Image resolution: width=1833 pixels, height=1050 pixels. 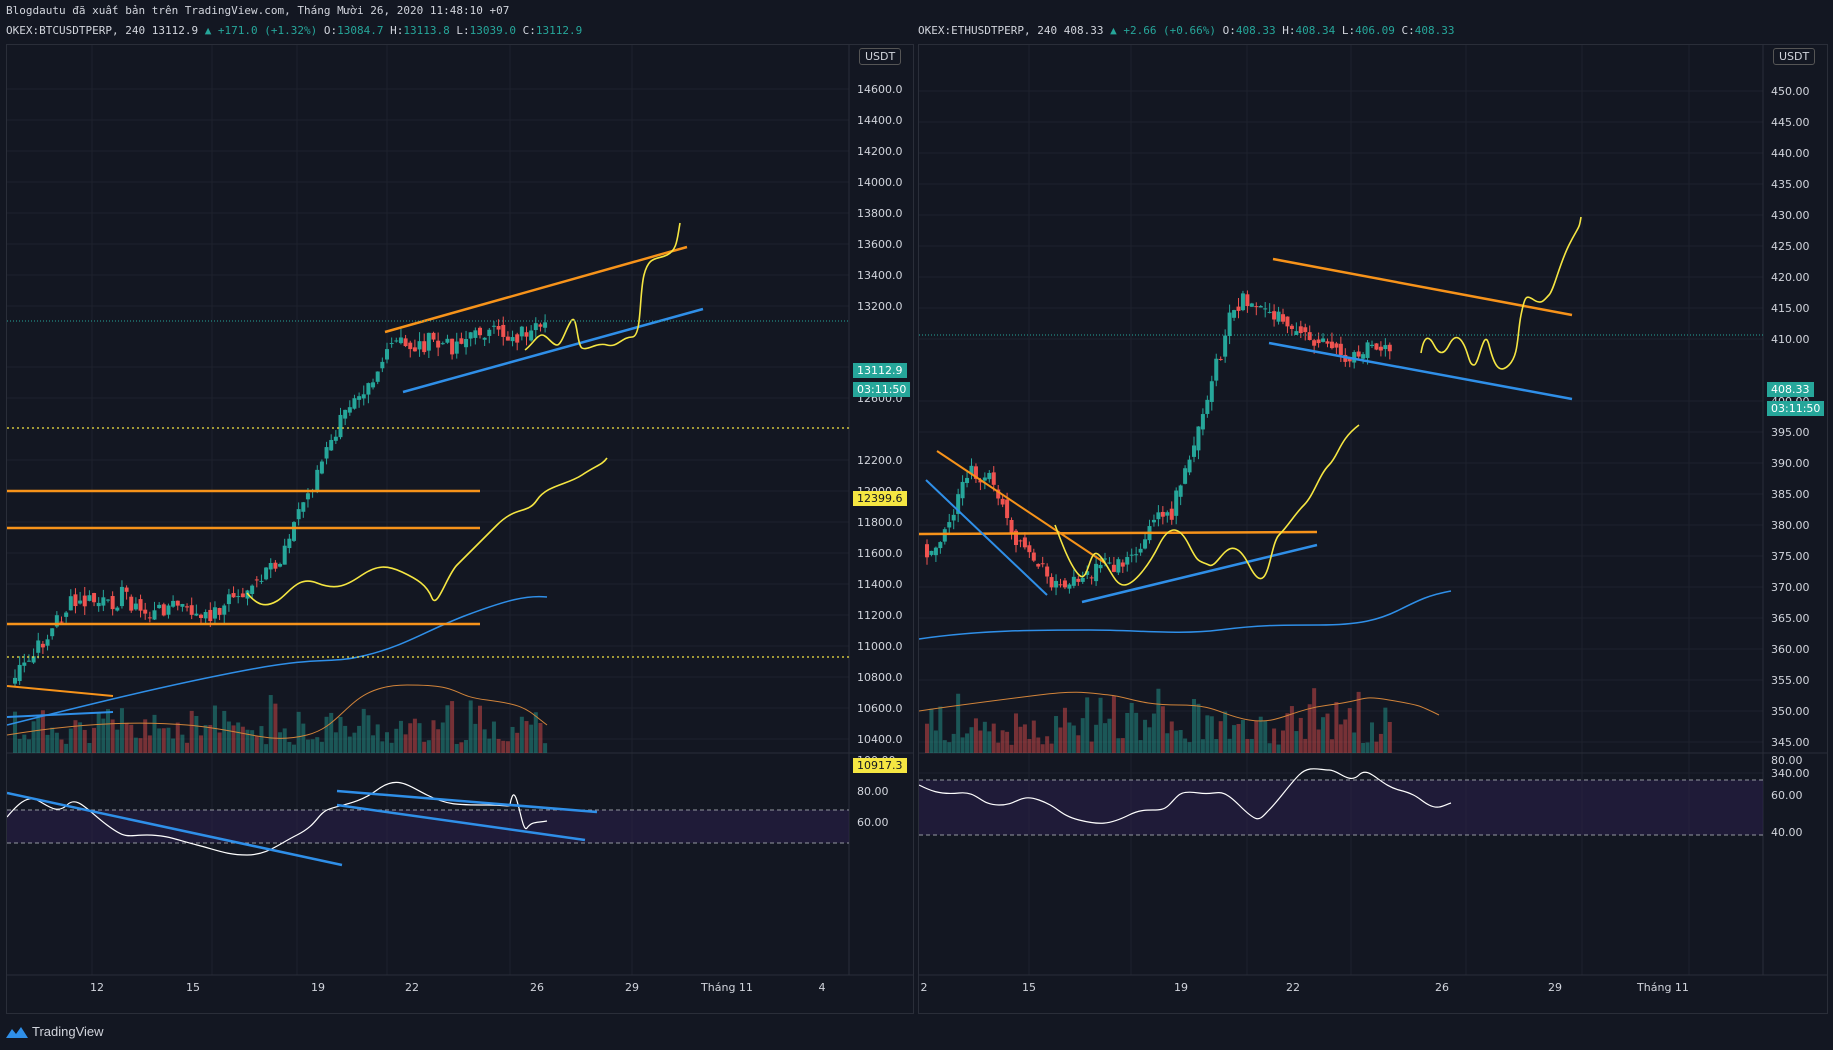 I want to click on btc-currency-badge: USDT, so click(x=880, y=56).